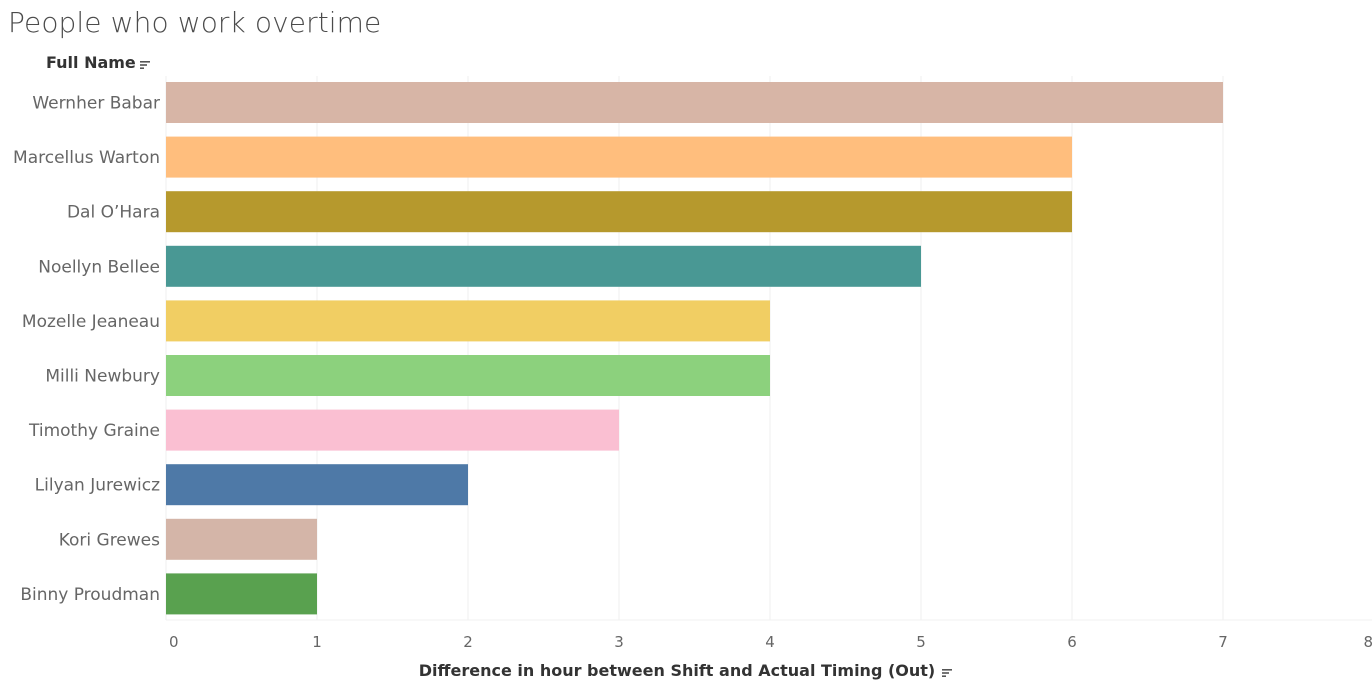 The height and width of the screenshot is (700, 1372). I want to click on category-label: Mozelle Jeaneau, so click(91, 322).